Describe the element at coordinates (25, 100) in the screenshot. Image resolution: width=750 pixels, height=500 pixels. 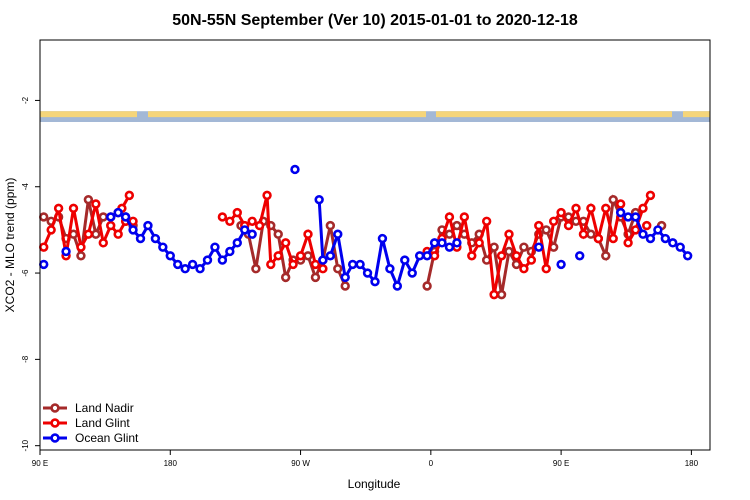
I see `y-tick-label: -2` at that location.